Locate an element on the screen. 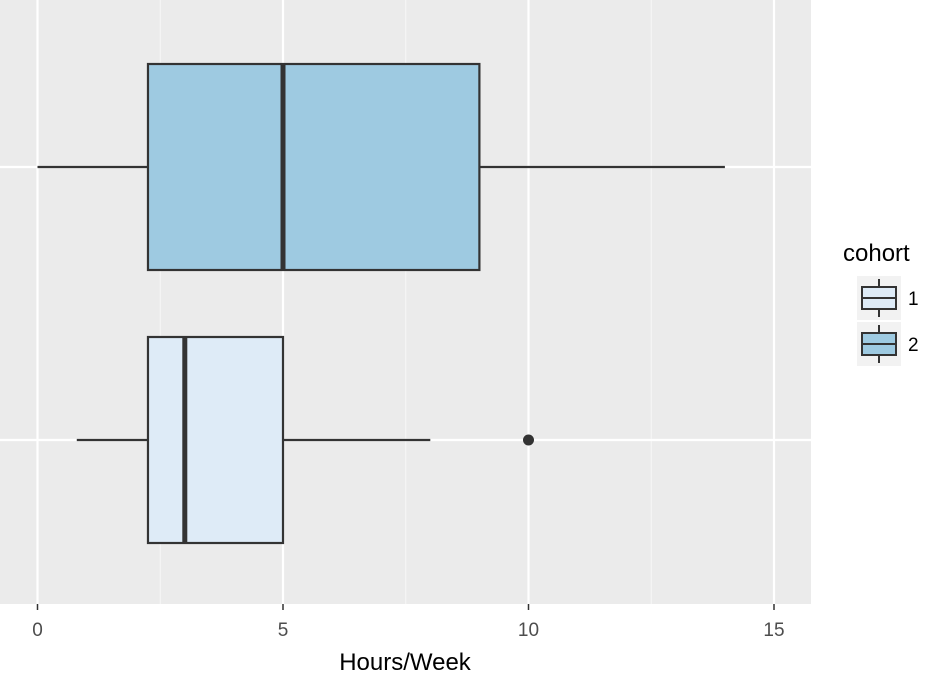 The height and width of the screenshot is (676, 941). x-axis-title: Hours/Week is located at coordinates (405, 662).